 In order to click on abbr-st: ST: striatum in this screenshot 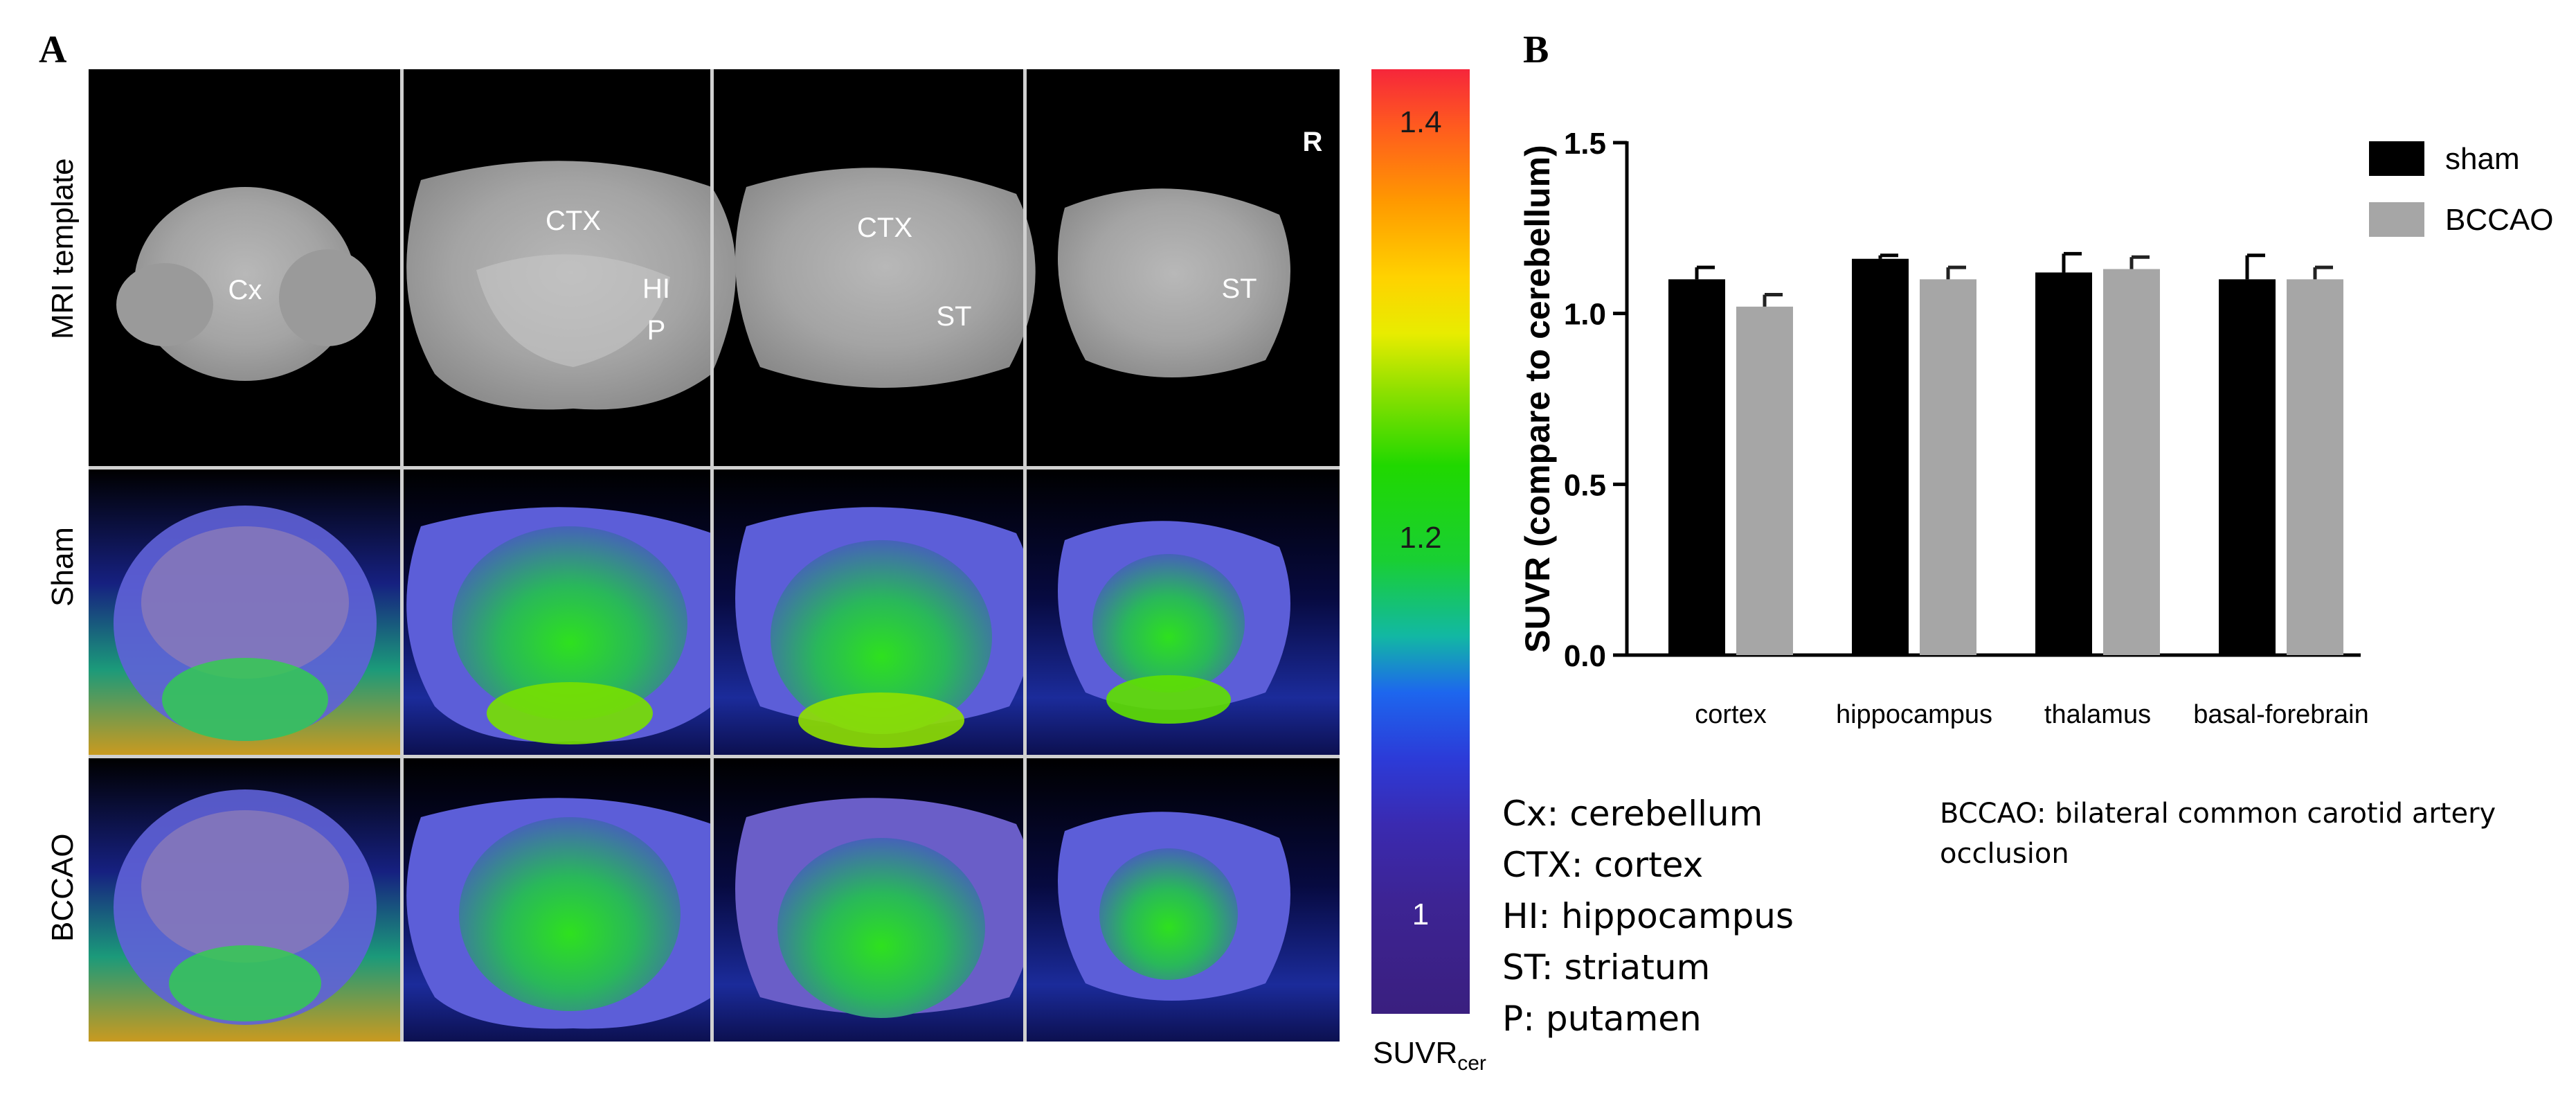, I will do `click(1606, 967)`.